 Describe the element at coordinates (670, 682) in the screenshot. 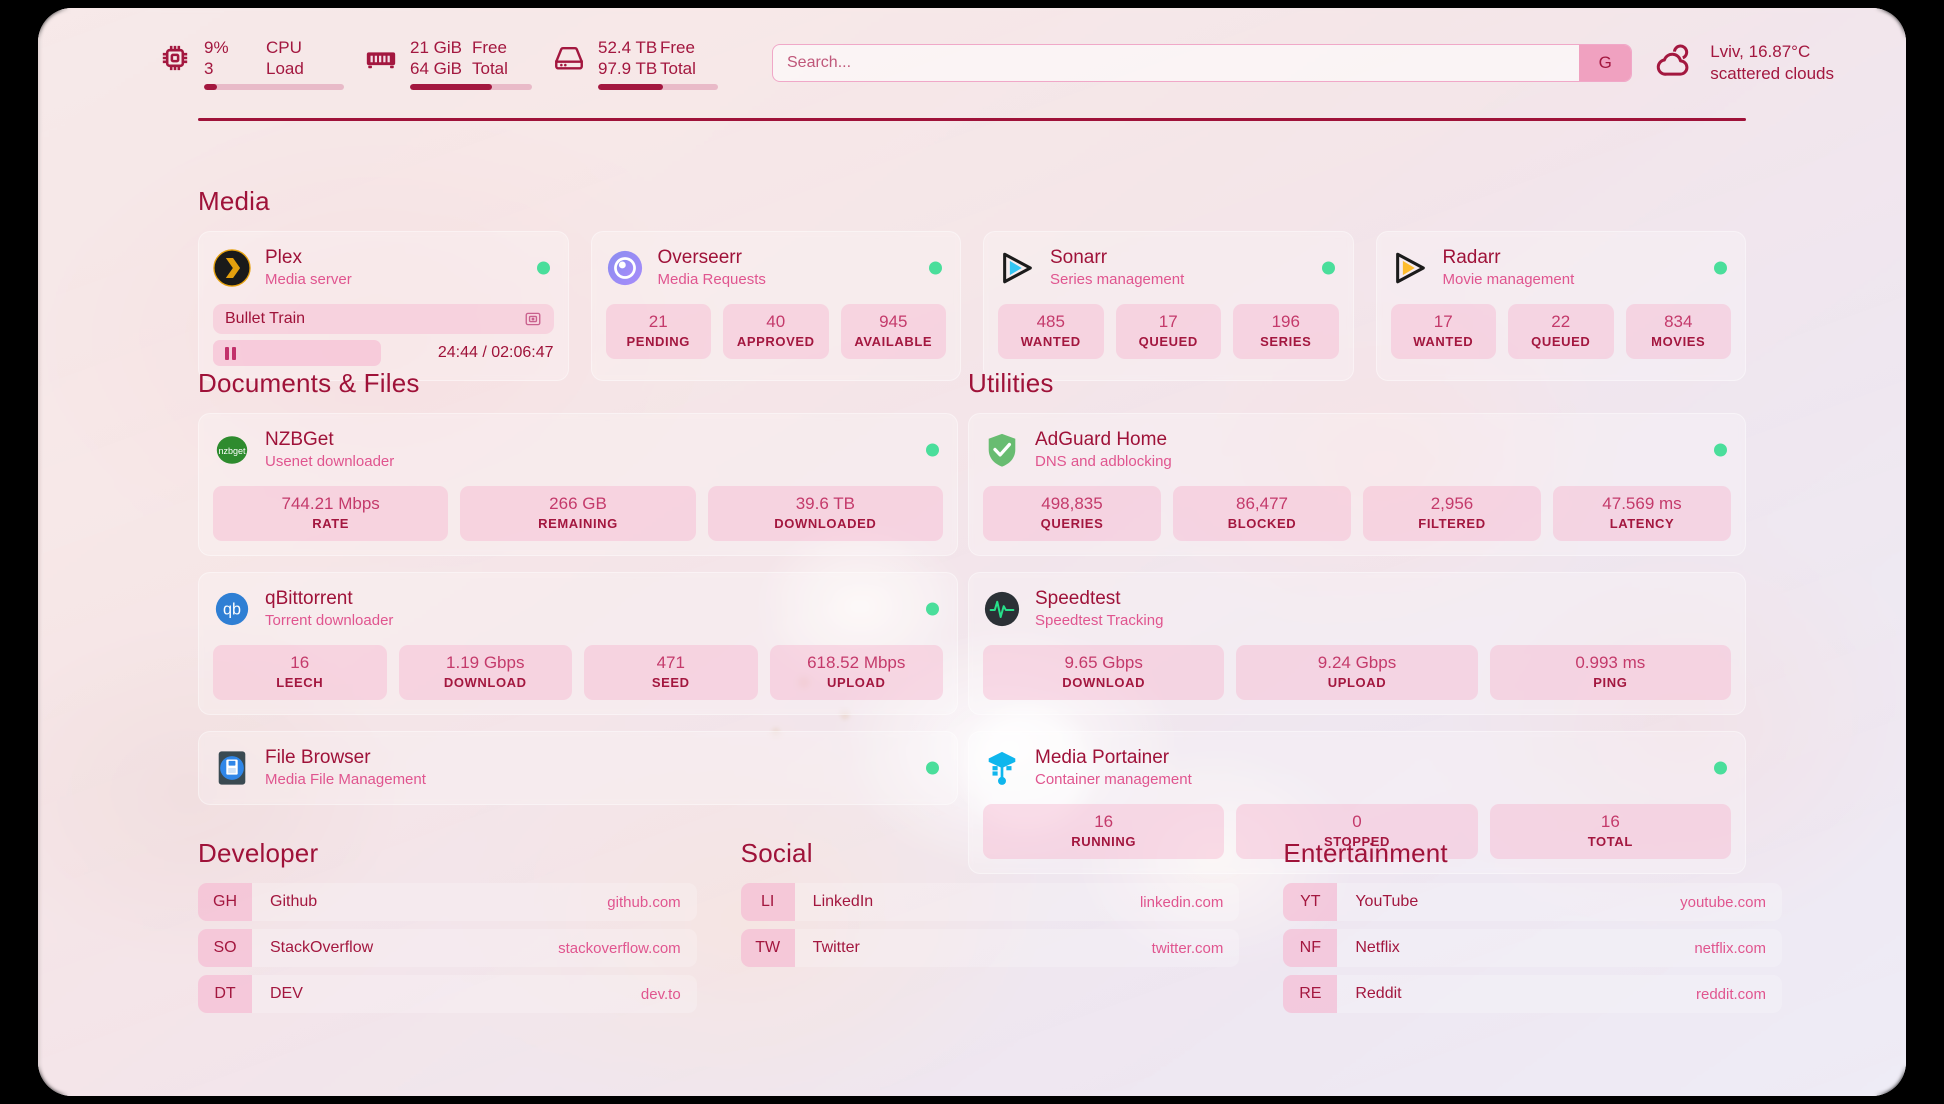

I see `stat-label: SEED` at that location.